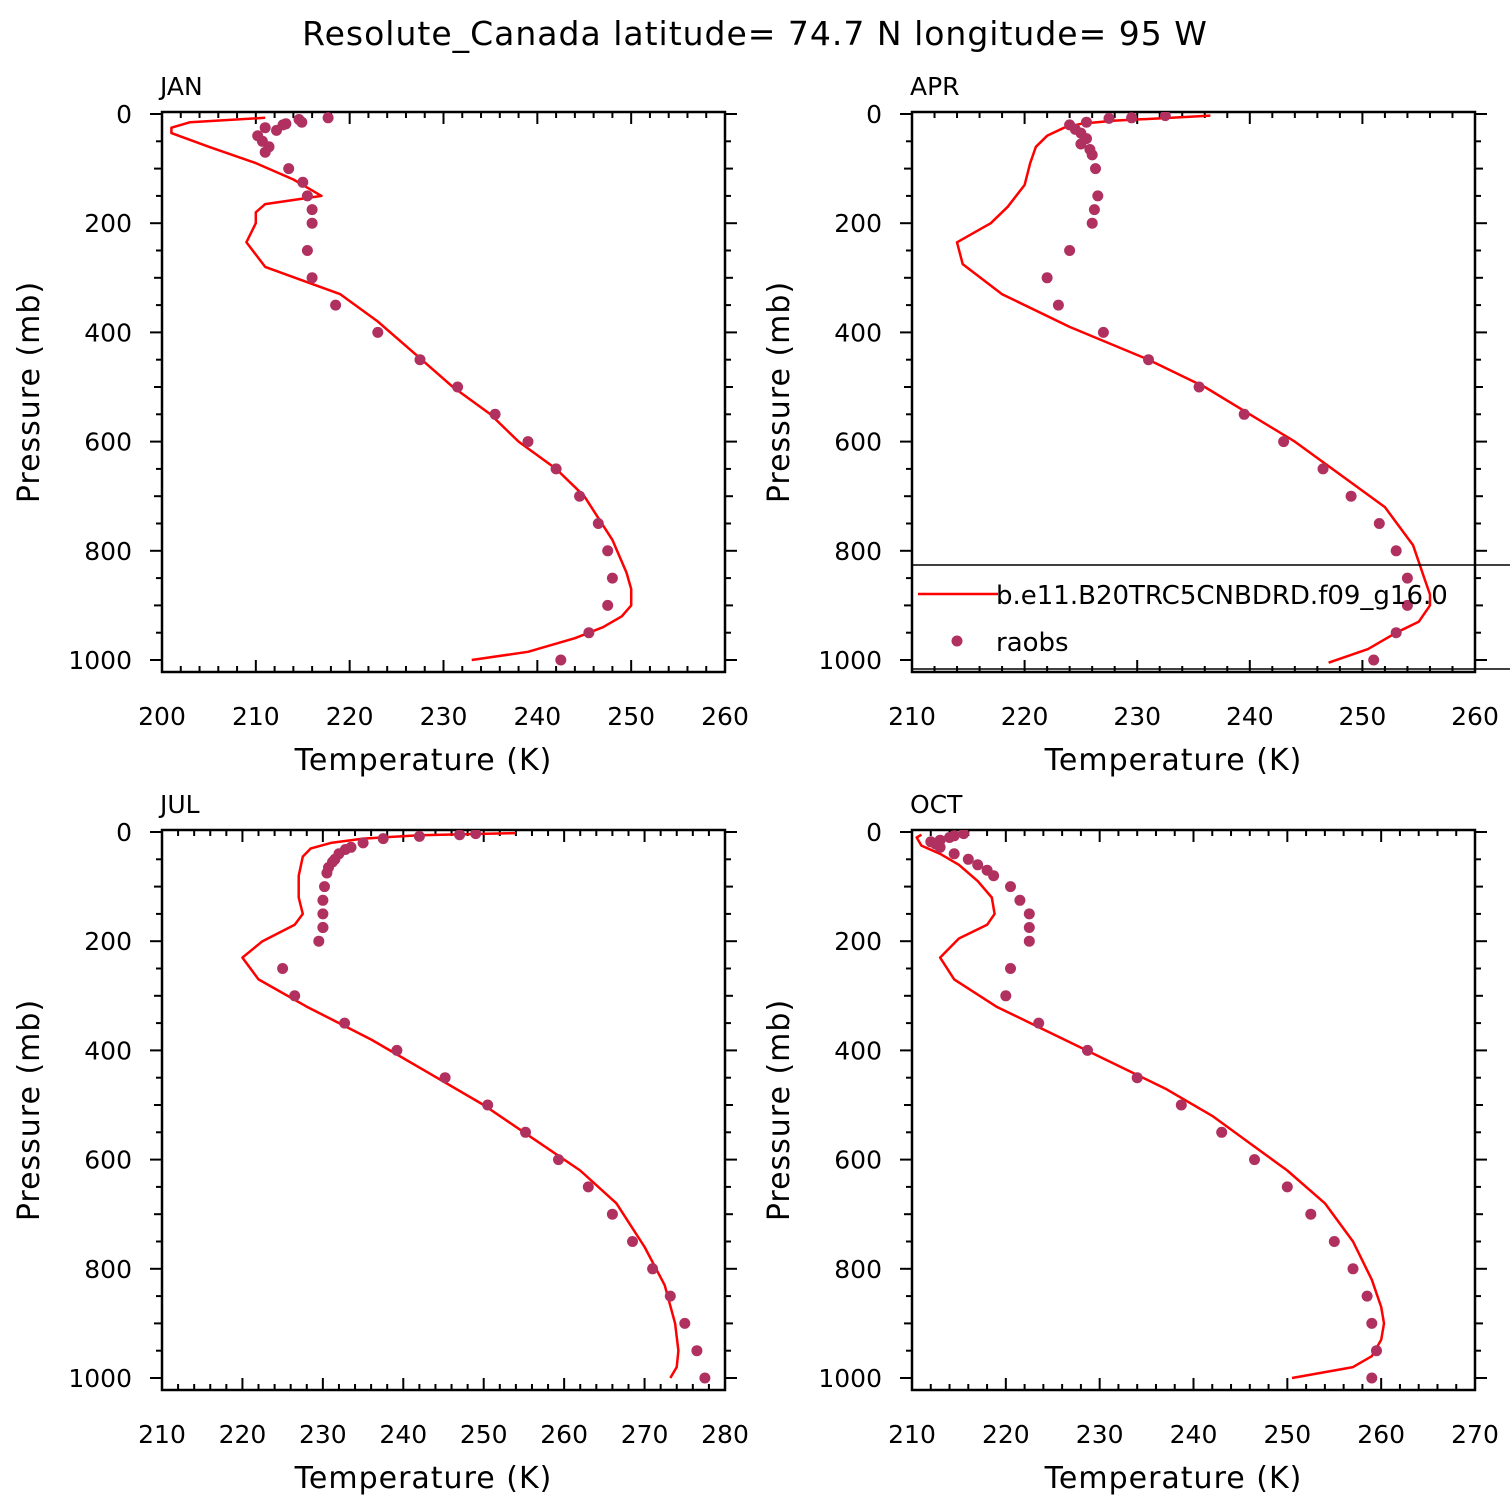 The height and width of the screenshot is (1510, 1510). I want to click on panel-label: APR, so click(935, 86).